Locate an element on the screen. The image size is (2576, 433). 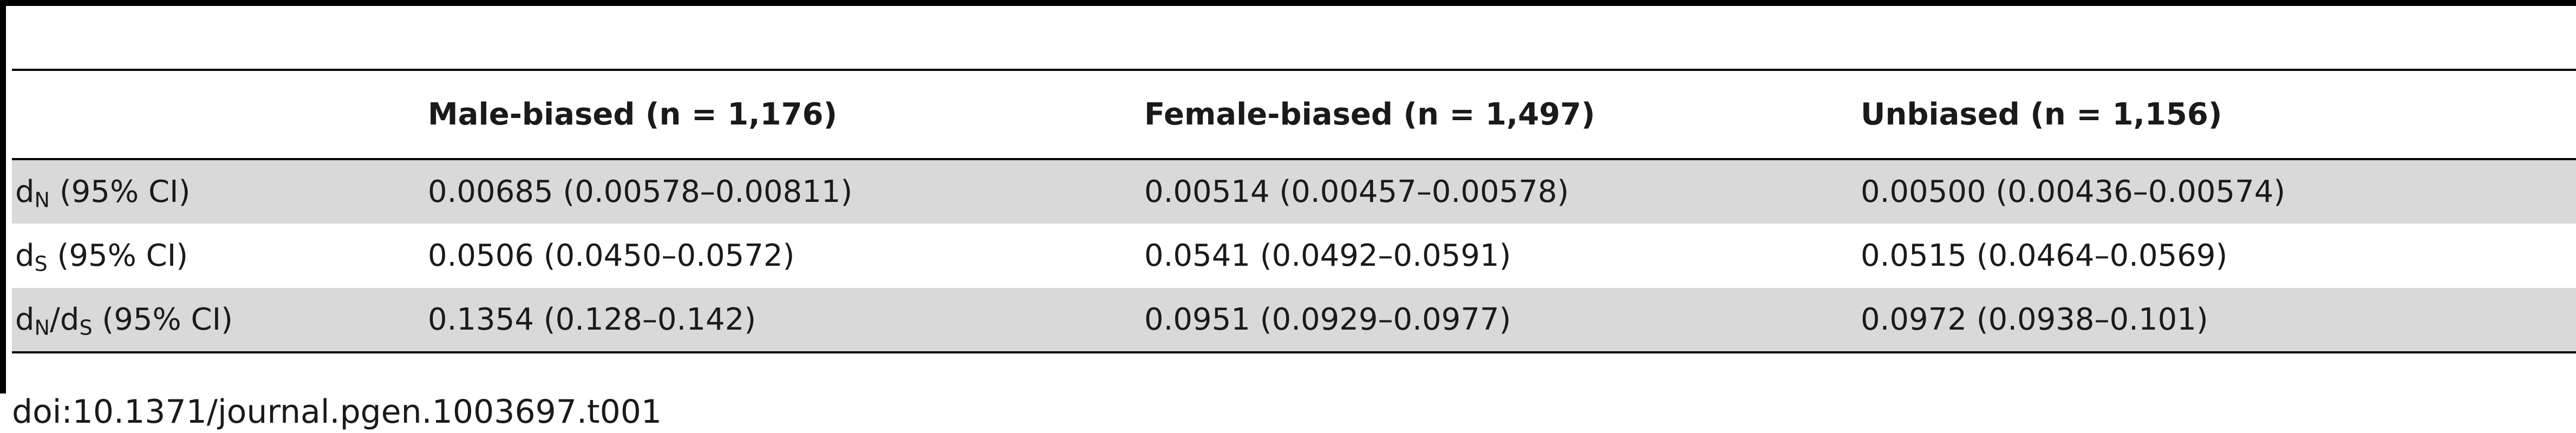
cell-value: 0.00685 (0.00578–0.00811) is located at coordinates (783, 191).